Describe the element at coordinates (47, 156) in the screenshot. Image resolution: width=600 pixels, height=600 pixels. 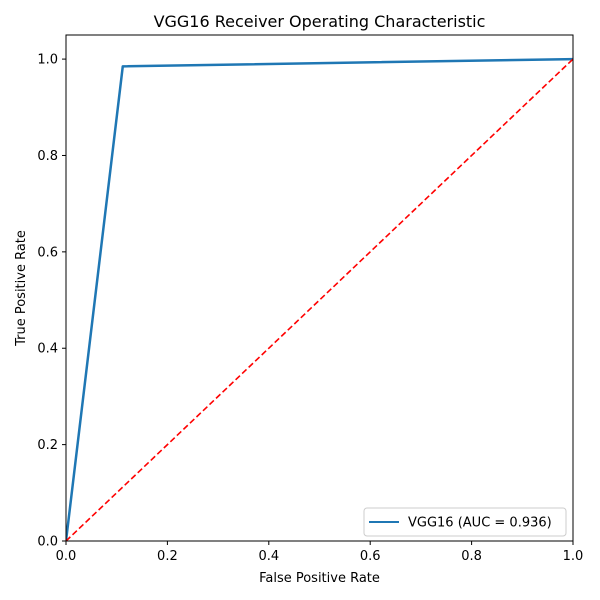
I see `y-tick-label: 0.8` at that location.